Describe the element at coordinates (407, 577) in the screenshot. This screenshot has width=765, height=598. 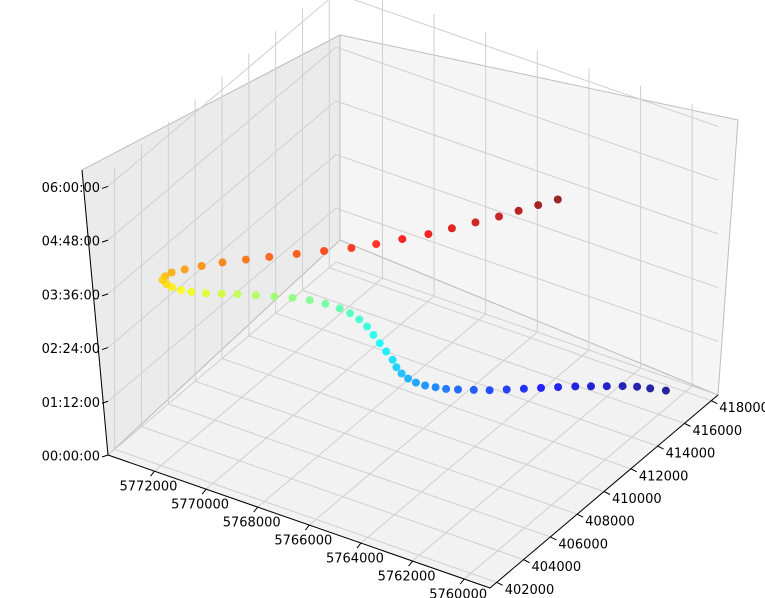
I see `y-tick-label: 5762000` at that location.